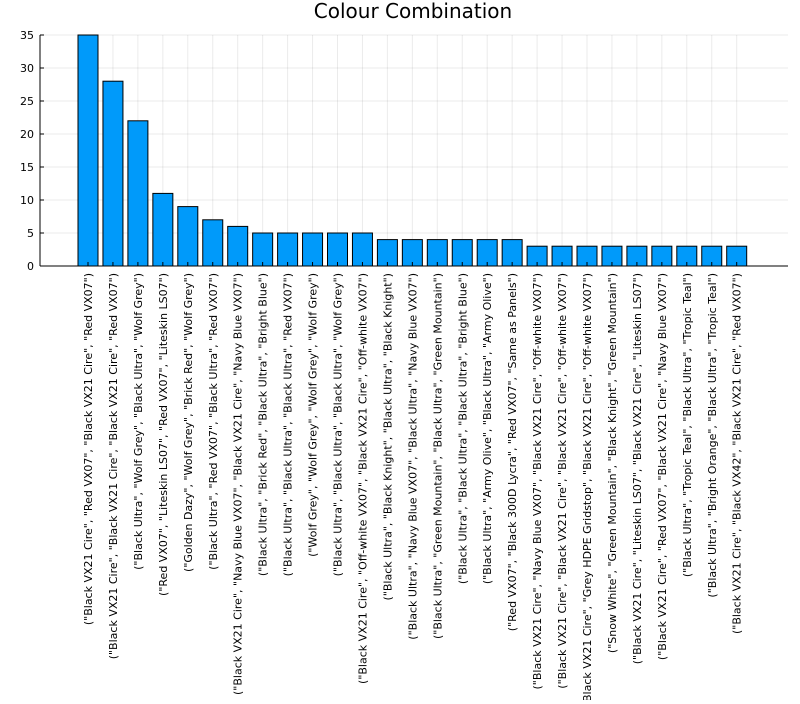 The height and width of the screenshot is (704, 800). What do you see at coordinates (27, 134) in the screenshot?
I see `y-tick-label: 20` at bounding box center [27, 134].